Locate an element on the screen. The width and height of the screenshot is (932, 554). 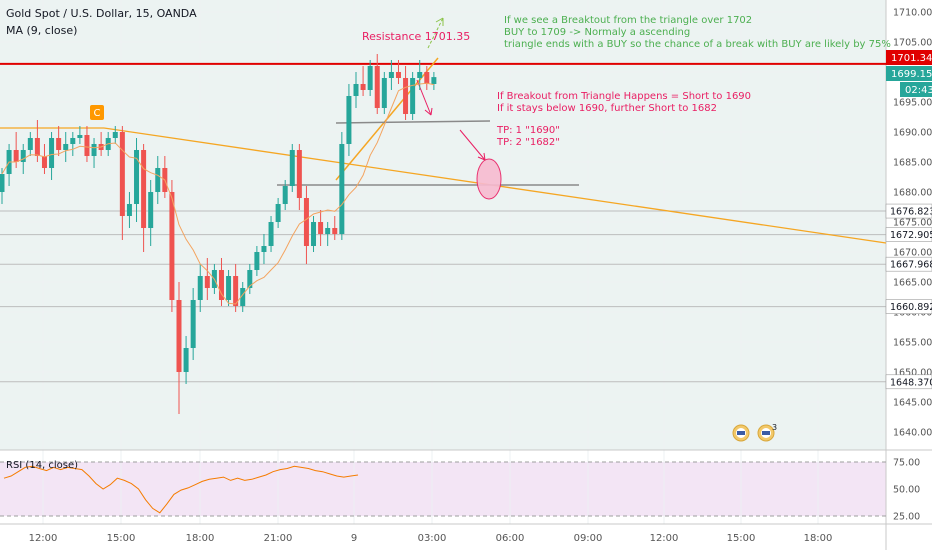
time-tick-label: 9 is located at coordinates (354, 538).